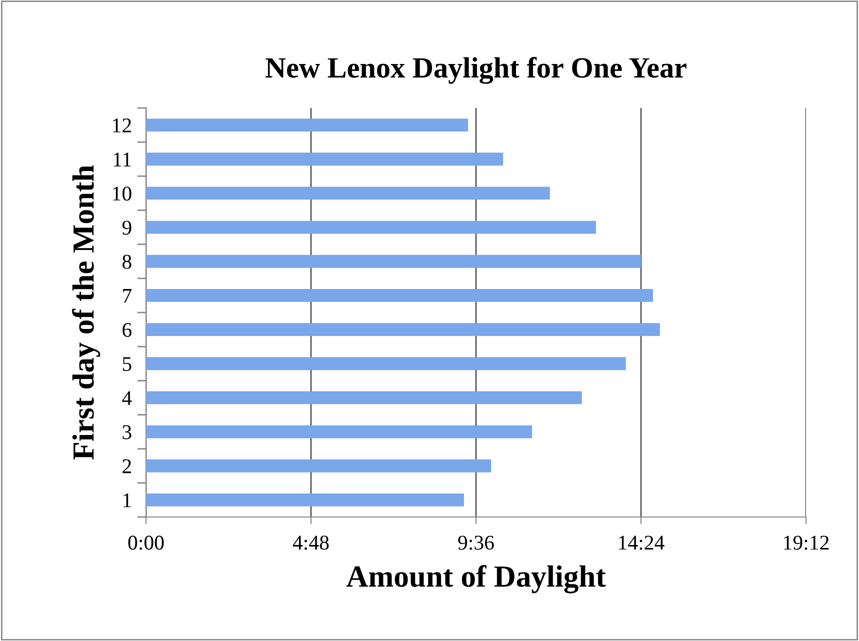 Image resolution: width=859 pixels, height=641 pixels. Describe the element at coordinates (86, 312) in the screenshot. I see `y-axis-title: First day of the Month` at that location.